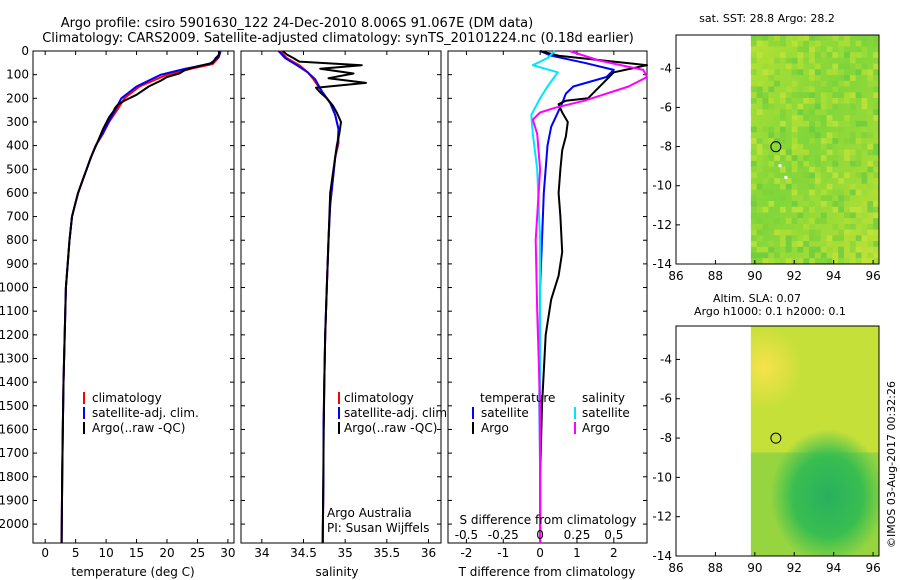 The image size is (900, 580). Describe the element at coordinates (14, 429) in the screenshot. I see `y-tick-label: 1600` at that location.